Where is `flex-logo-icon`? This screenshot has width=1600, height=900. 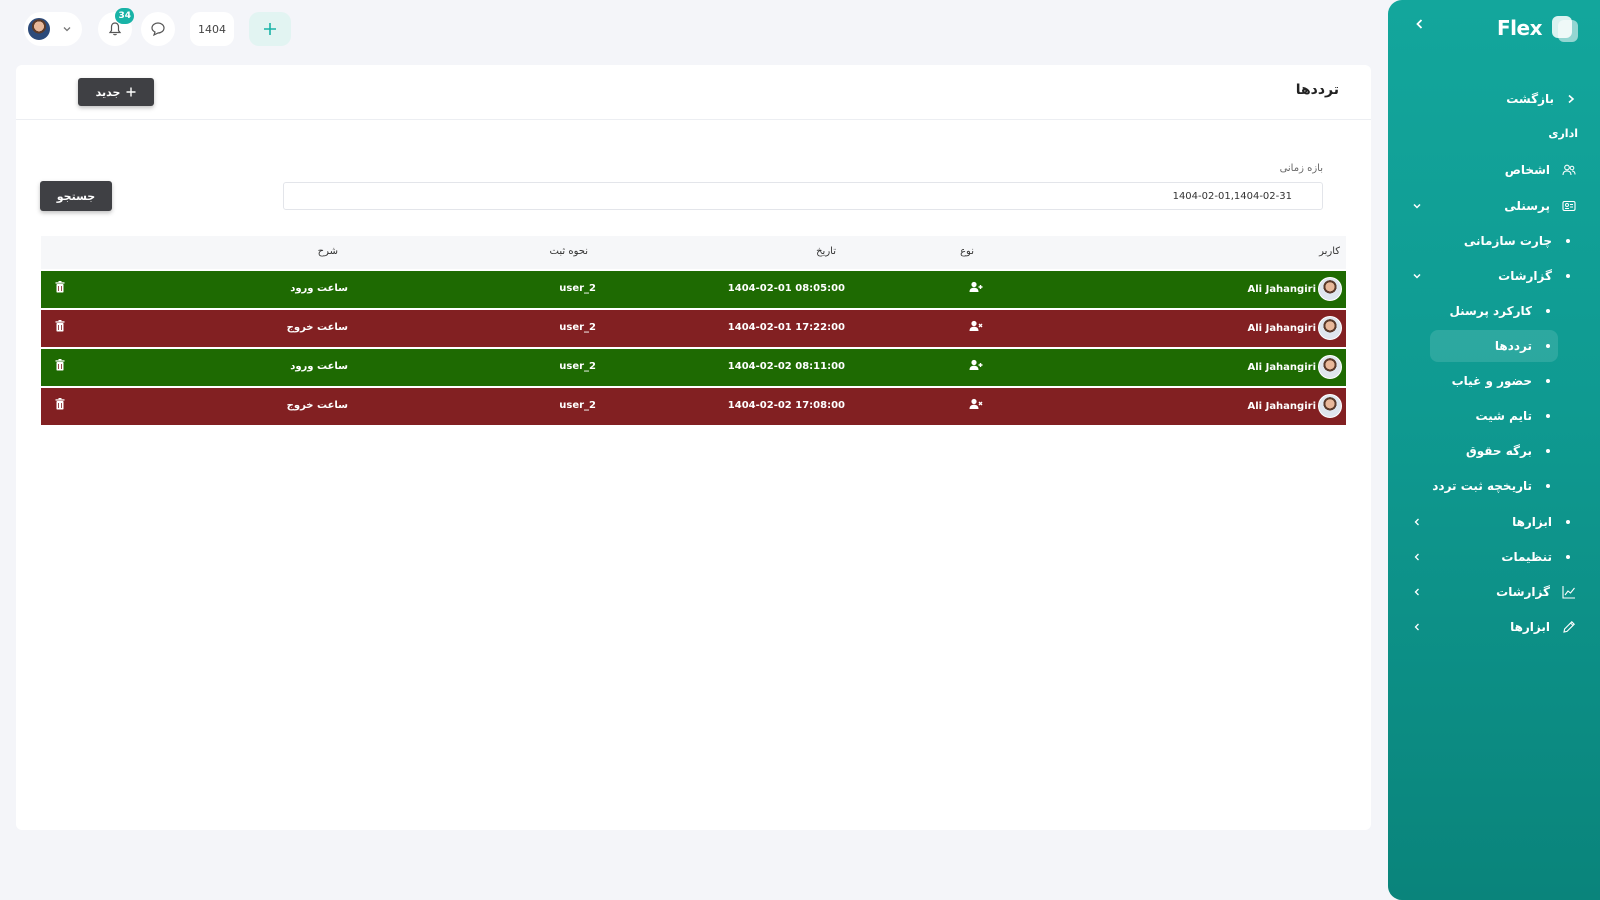
flex-logo-icon is located at coordinates (1564, 30).